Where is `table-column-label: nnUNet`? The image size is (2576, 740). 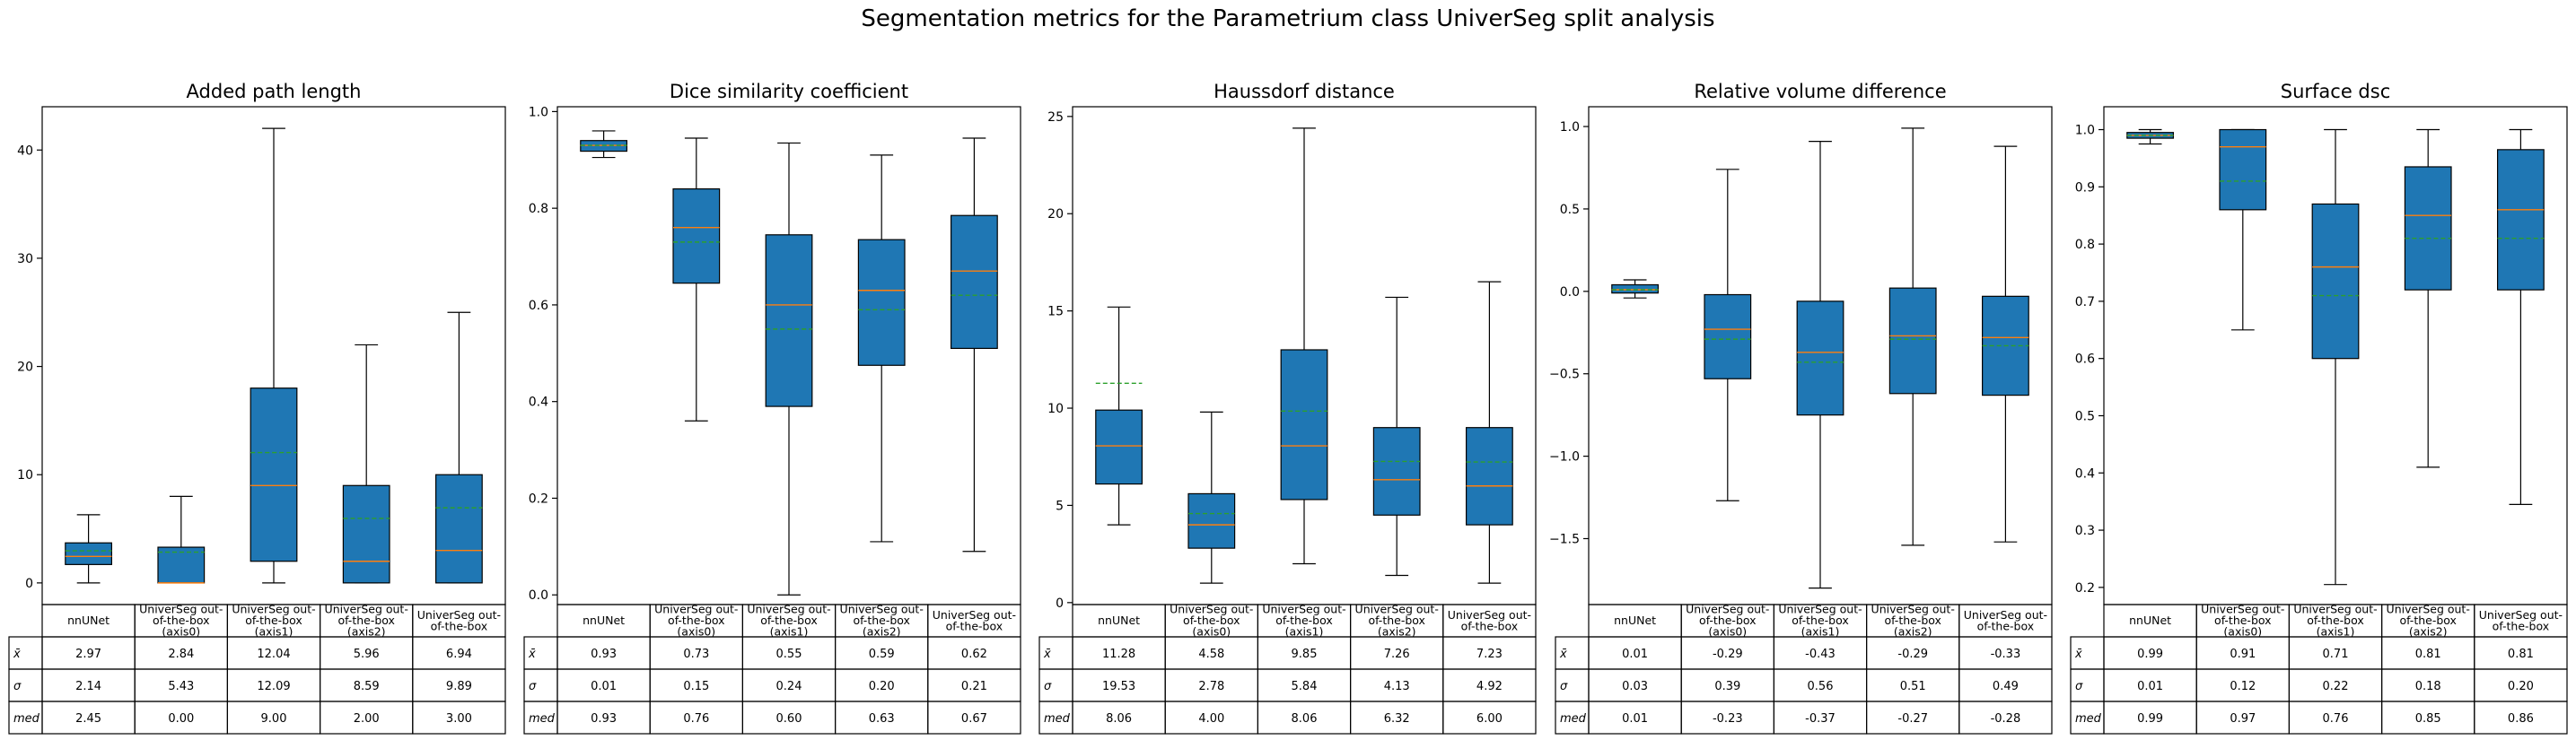
table-column-label: nnUNet is located at coordinates (1635, 620).